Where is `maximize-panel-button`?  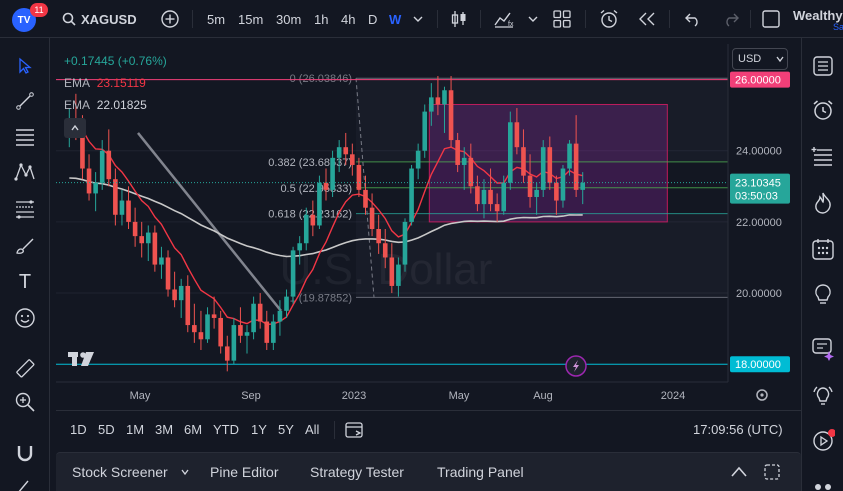 maximize-panel-button is located at coordinates (739, 474).